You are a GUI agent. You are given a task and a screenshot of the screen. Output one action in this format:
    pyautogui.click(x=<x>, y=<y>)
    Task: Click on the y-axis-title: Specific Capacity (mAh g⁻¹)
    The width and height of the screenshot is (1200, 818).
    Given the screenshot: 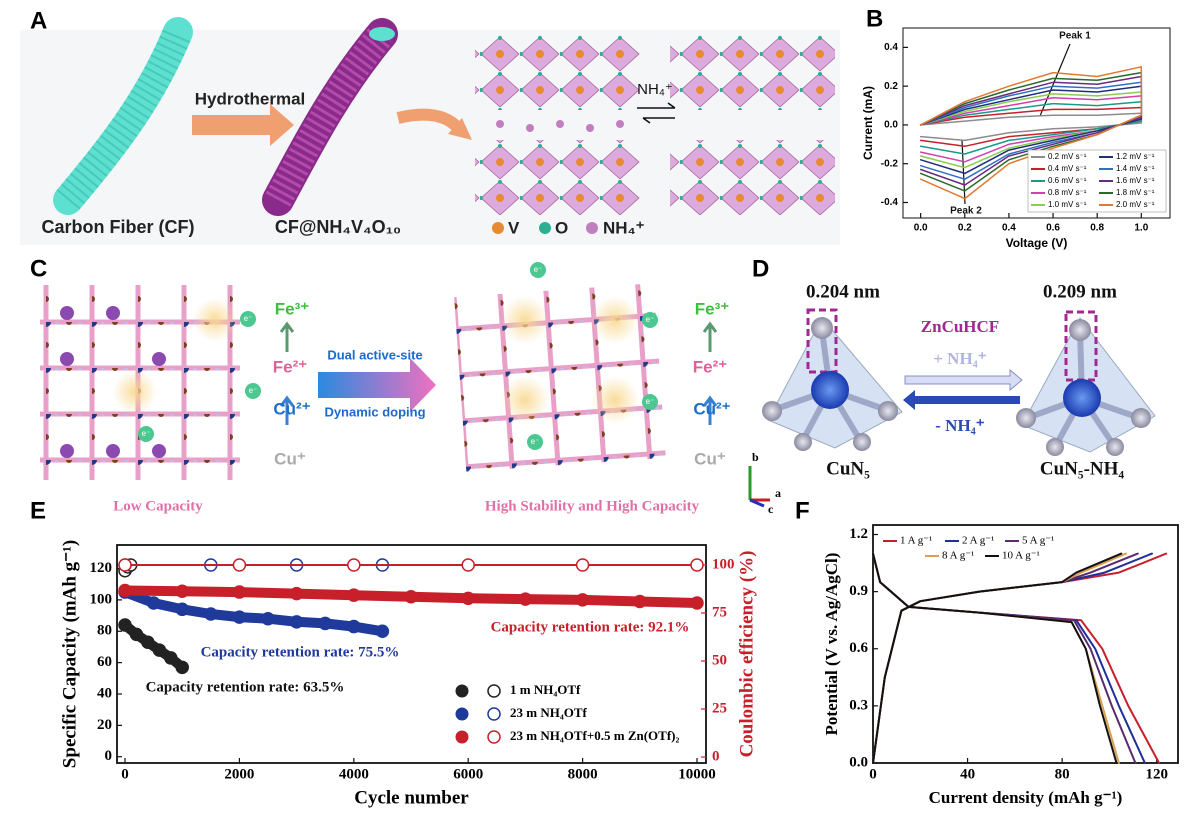 What is the action you would take?
    pyautogui.click(x=69, y=654)
    